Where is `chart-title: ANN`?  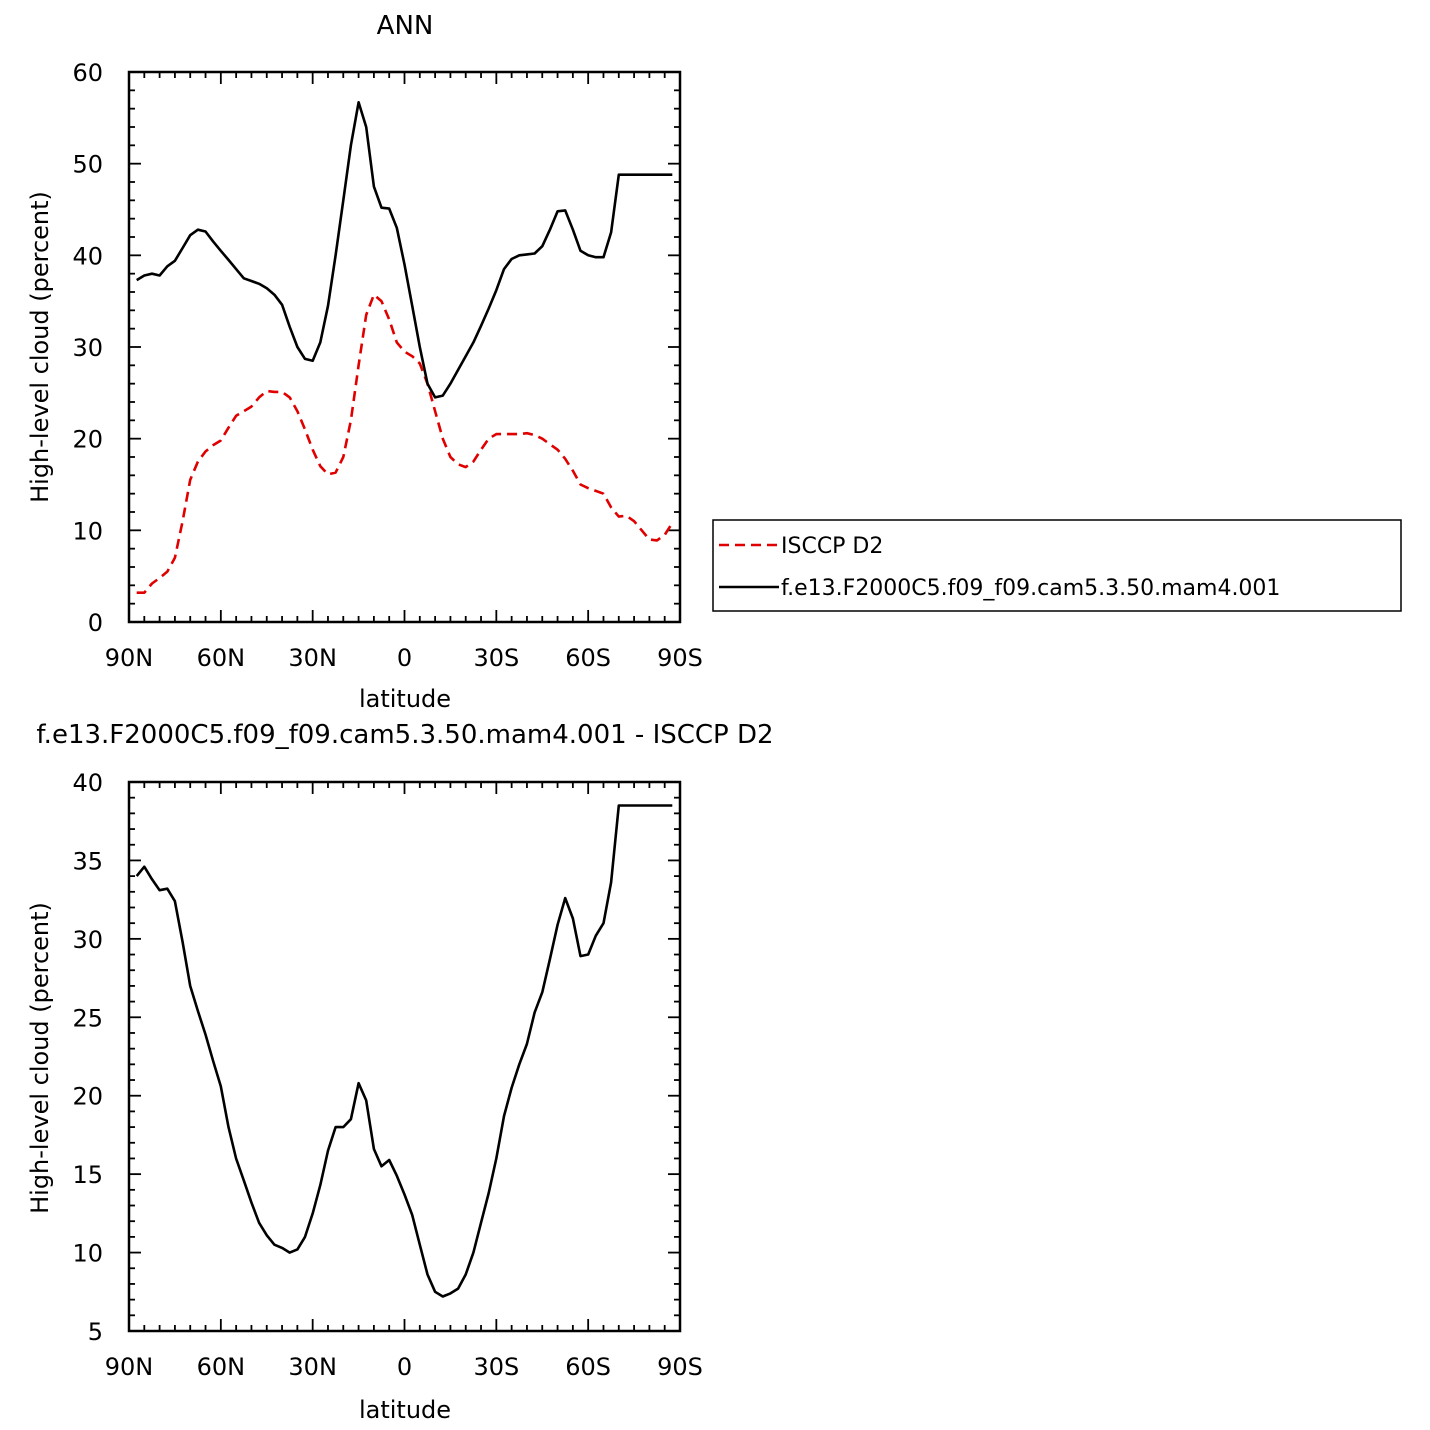
chart-title: ANN is located at coordinates (405, 26).